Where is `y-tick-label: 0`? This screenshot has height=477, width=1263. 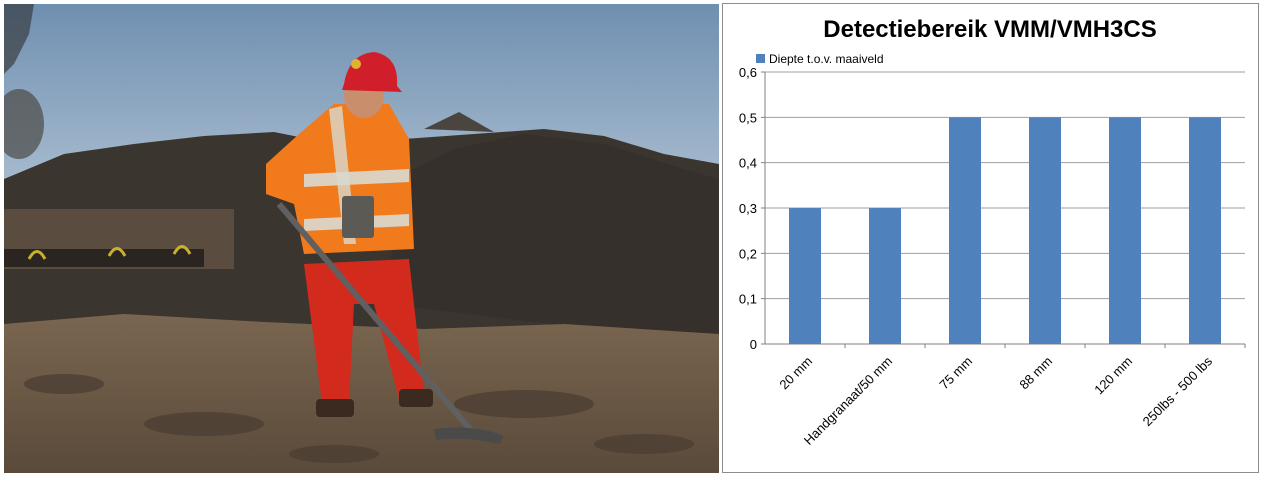 y-tick-label: 0 is located at coordinates (753, 344).